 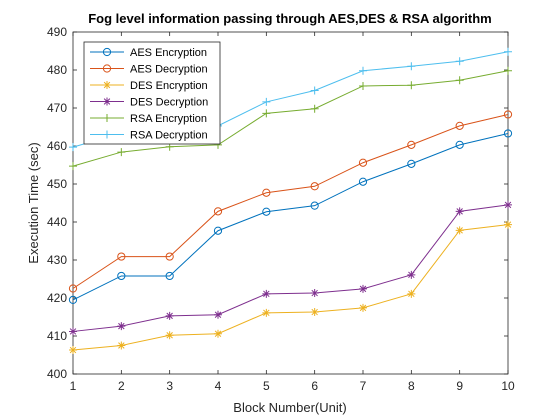 I want to click on x-tick-label: 10, so click(x=508, y=386).